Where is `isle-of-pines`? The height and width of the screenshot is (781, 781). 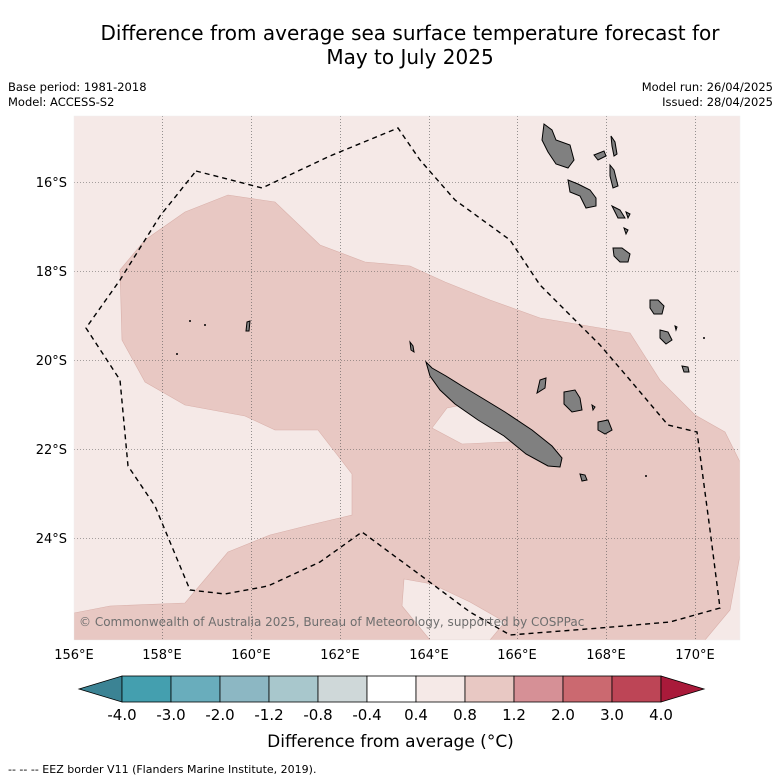 isle-of-pines is located at coordinates (583, 477).